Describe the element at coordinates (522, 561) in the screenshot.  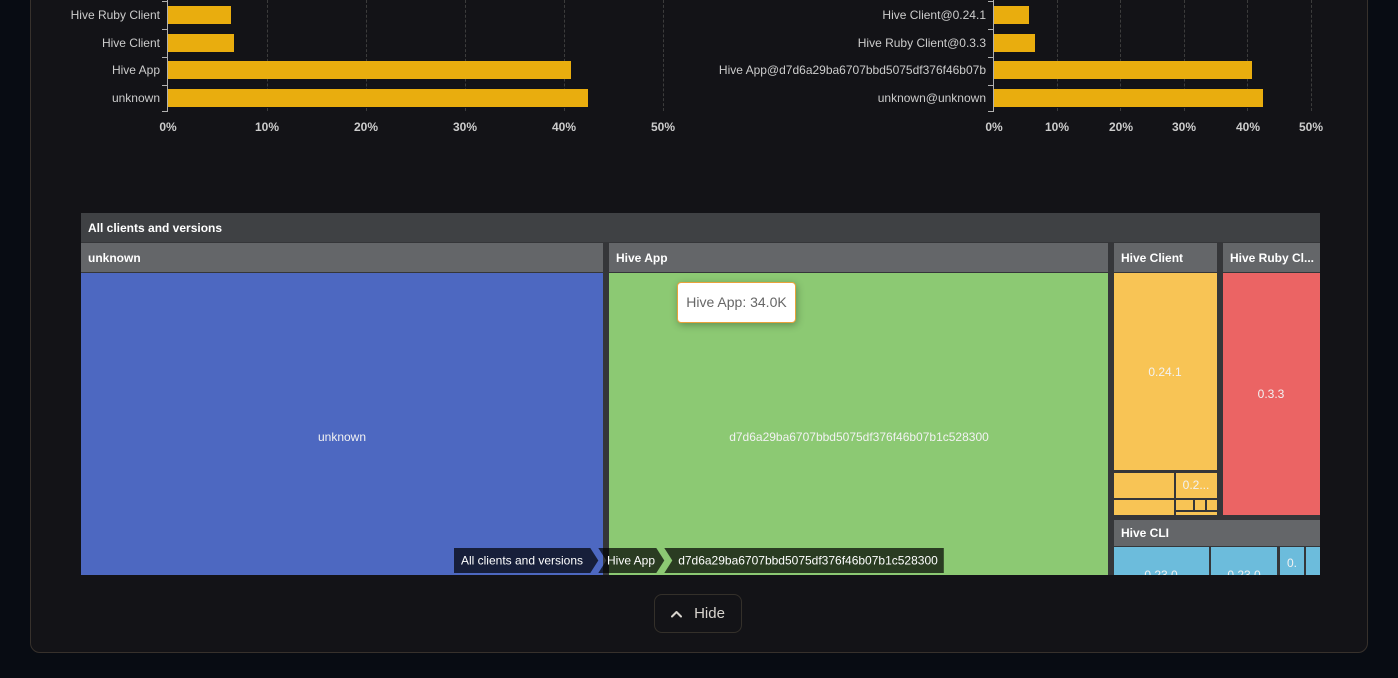
I see `svg-text: All clients and versions` at that location.